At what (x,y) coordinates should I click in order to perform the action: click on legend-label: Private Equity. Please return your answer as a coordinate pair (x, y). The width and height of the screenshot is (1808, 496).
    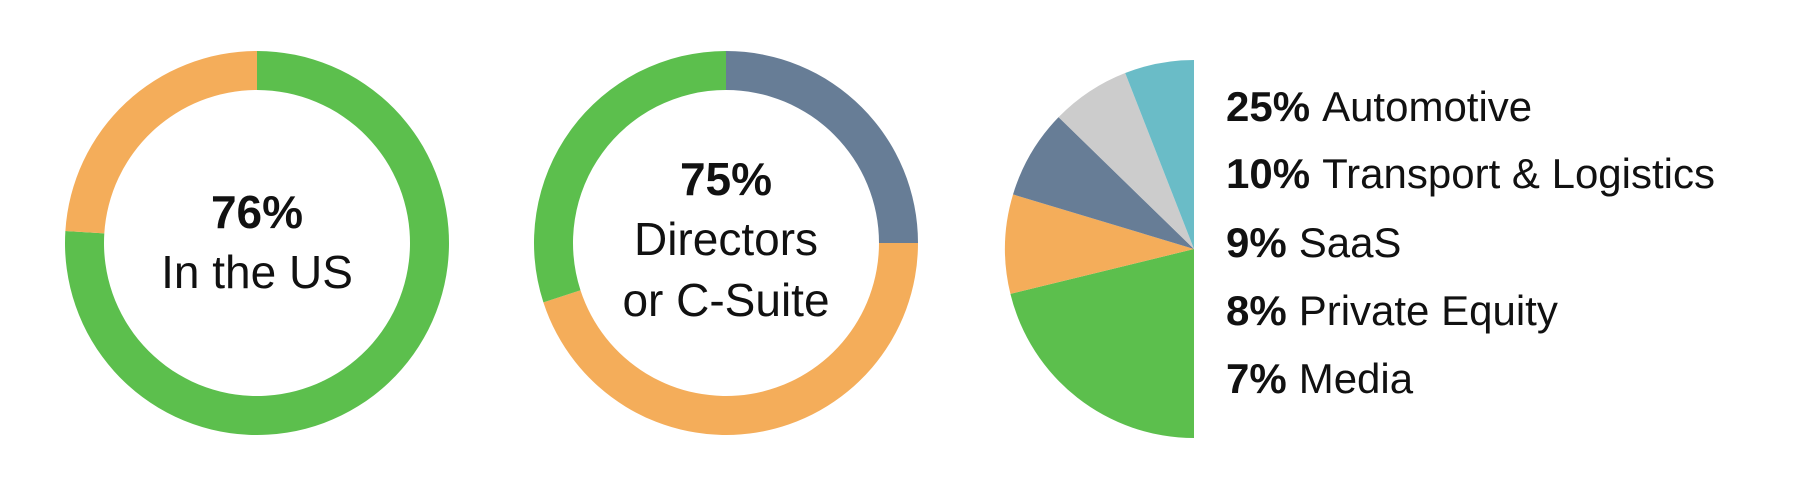
    Looking at the image, I should click on (1428, 310).